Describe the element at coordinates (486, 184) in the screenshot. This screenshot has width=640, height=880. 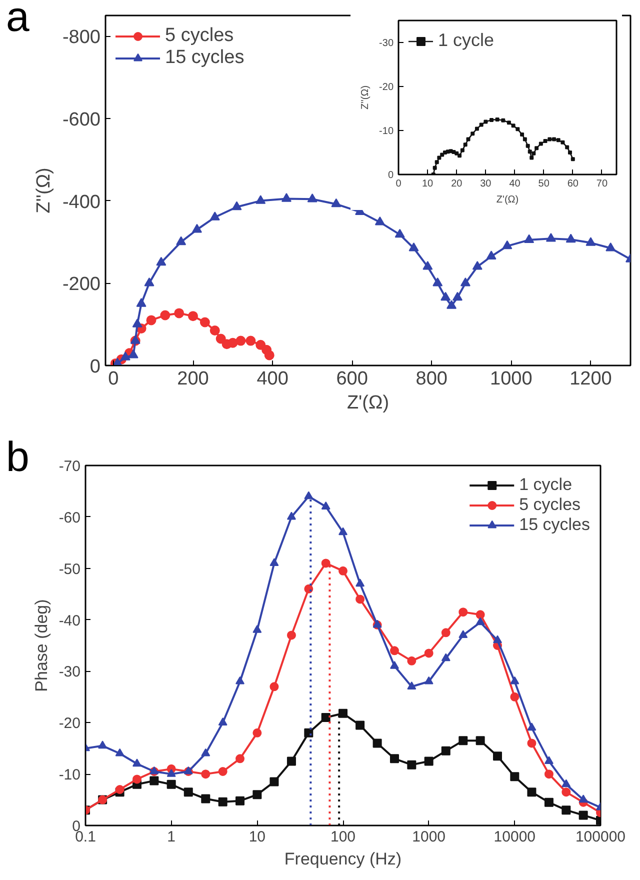
I see `x-tick-label: 30` at that location.